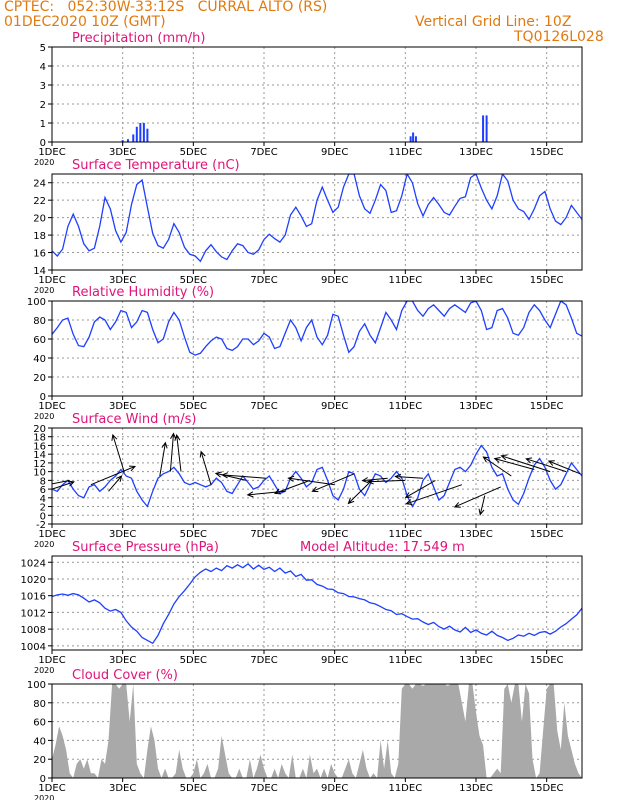 The height and width of the screenshot is (800, 618). I want to click on y-tick-label: 40, so click(39, 741).